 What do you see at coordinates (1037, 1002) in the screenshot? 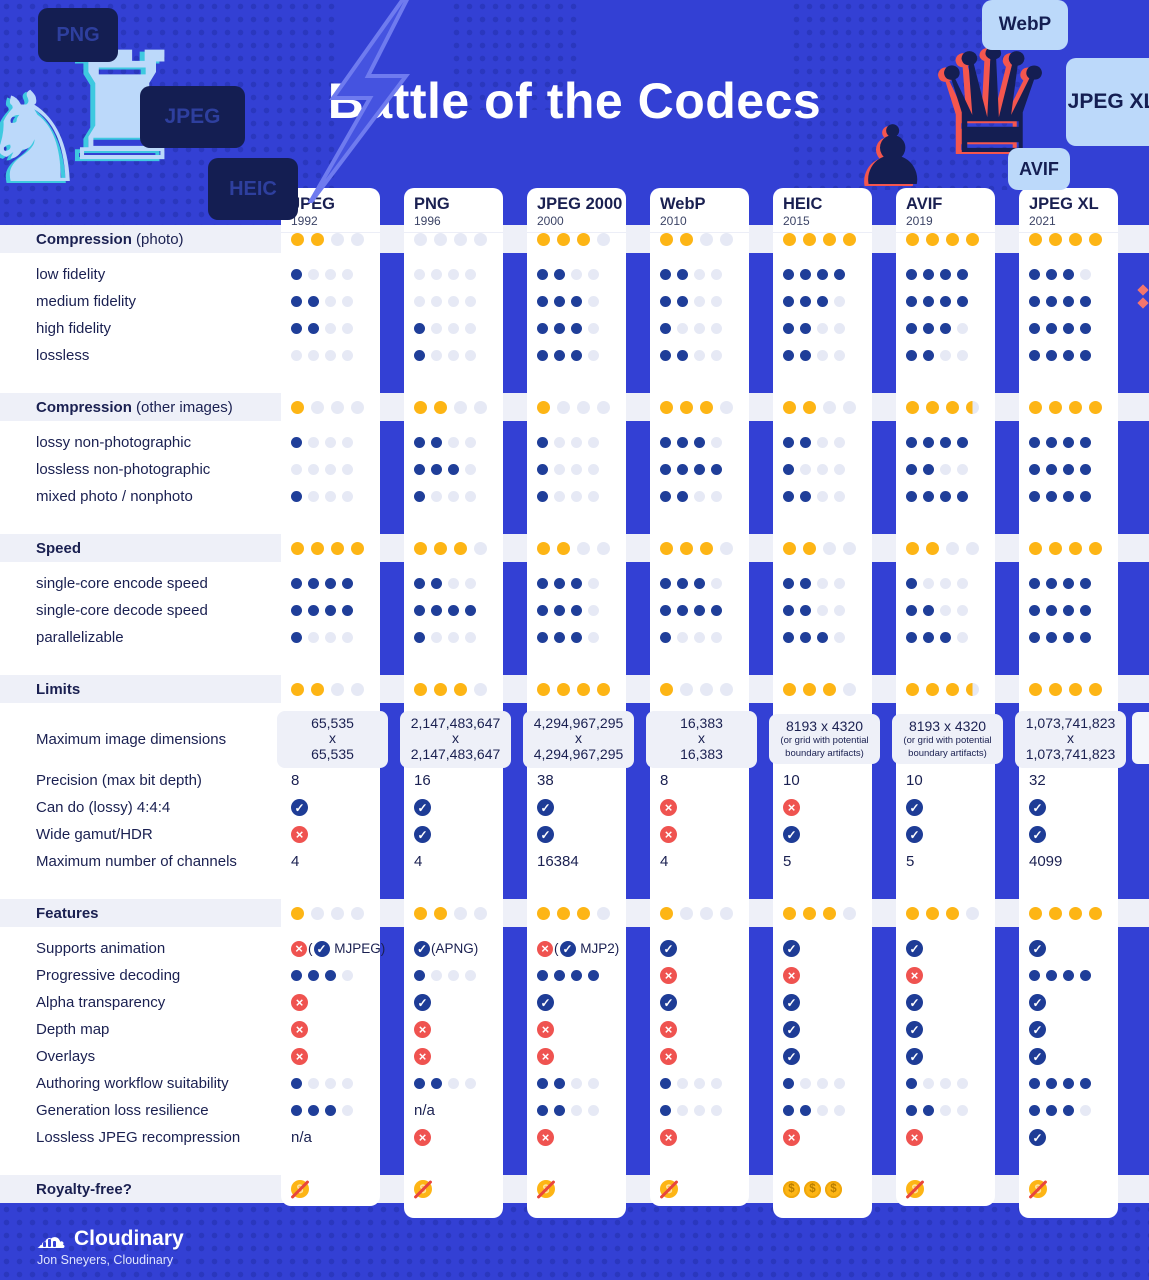
I see `check-icon: ✓` at bounding box center [1037, 1002].